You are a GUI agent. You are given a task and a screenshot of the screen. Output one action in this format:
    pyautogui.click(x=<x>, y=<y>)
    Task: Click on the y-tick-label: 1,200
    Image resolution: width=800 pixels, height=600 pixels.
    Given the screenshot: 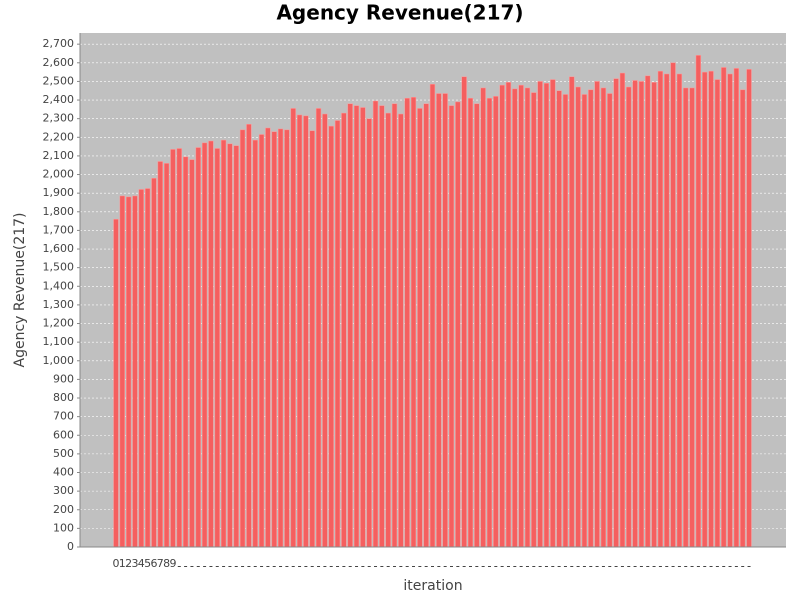 What is the action you would take?
    pyautogui.click(x=59, y=323)
    